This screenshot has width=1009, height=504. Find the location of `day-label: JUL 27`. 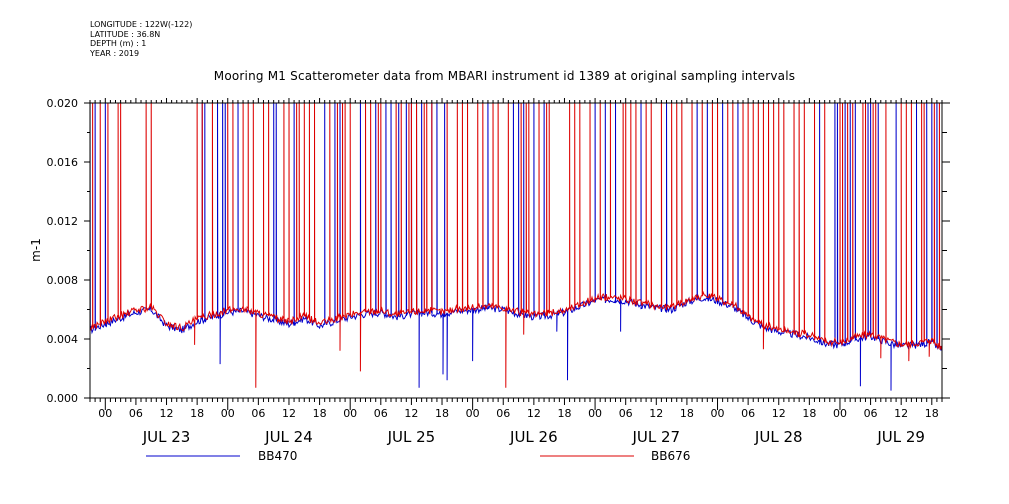

day-label: JUL 27 is located at coordinates (655, 437).